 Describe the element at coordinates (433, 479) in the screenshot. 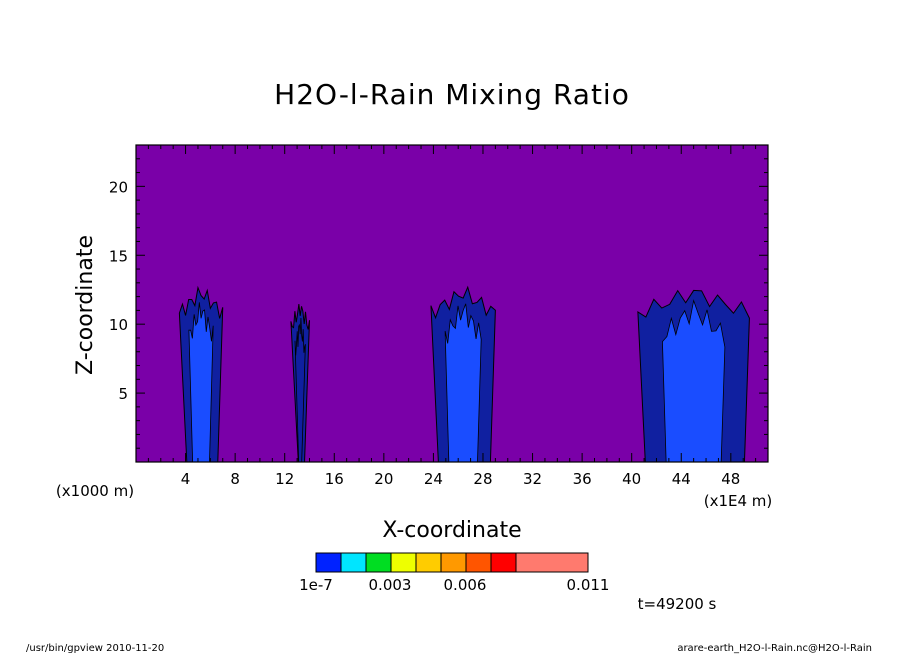

I see `x-tick-label: 24` at that location.